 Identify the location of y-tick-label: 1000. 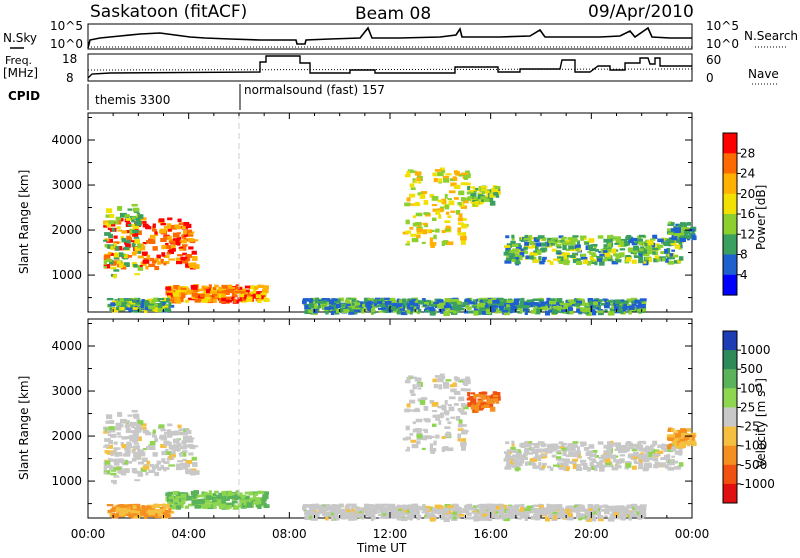
(66, 481).